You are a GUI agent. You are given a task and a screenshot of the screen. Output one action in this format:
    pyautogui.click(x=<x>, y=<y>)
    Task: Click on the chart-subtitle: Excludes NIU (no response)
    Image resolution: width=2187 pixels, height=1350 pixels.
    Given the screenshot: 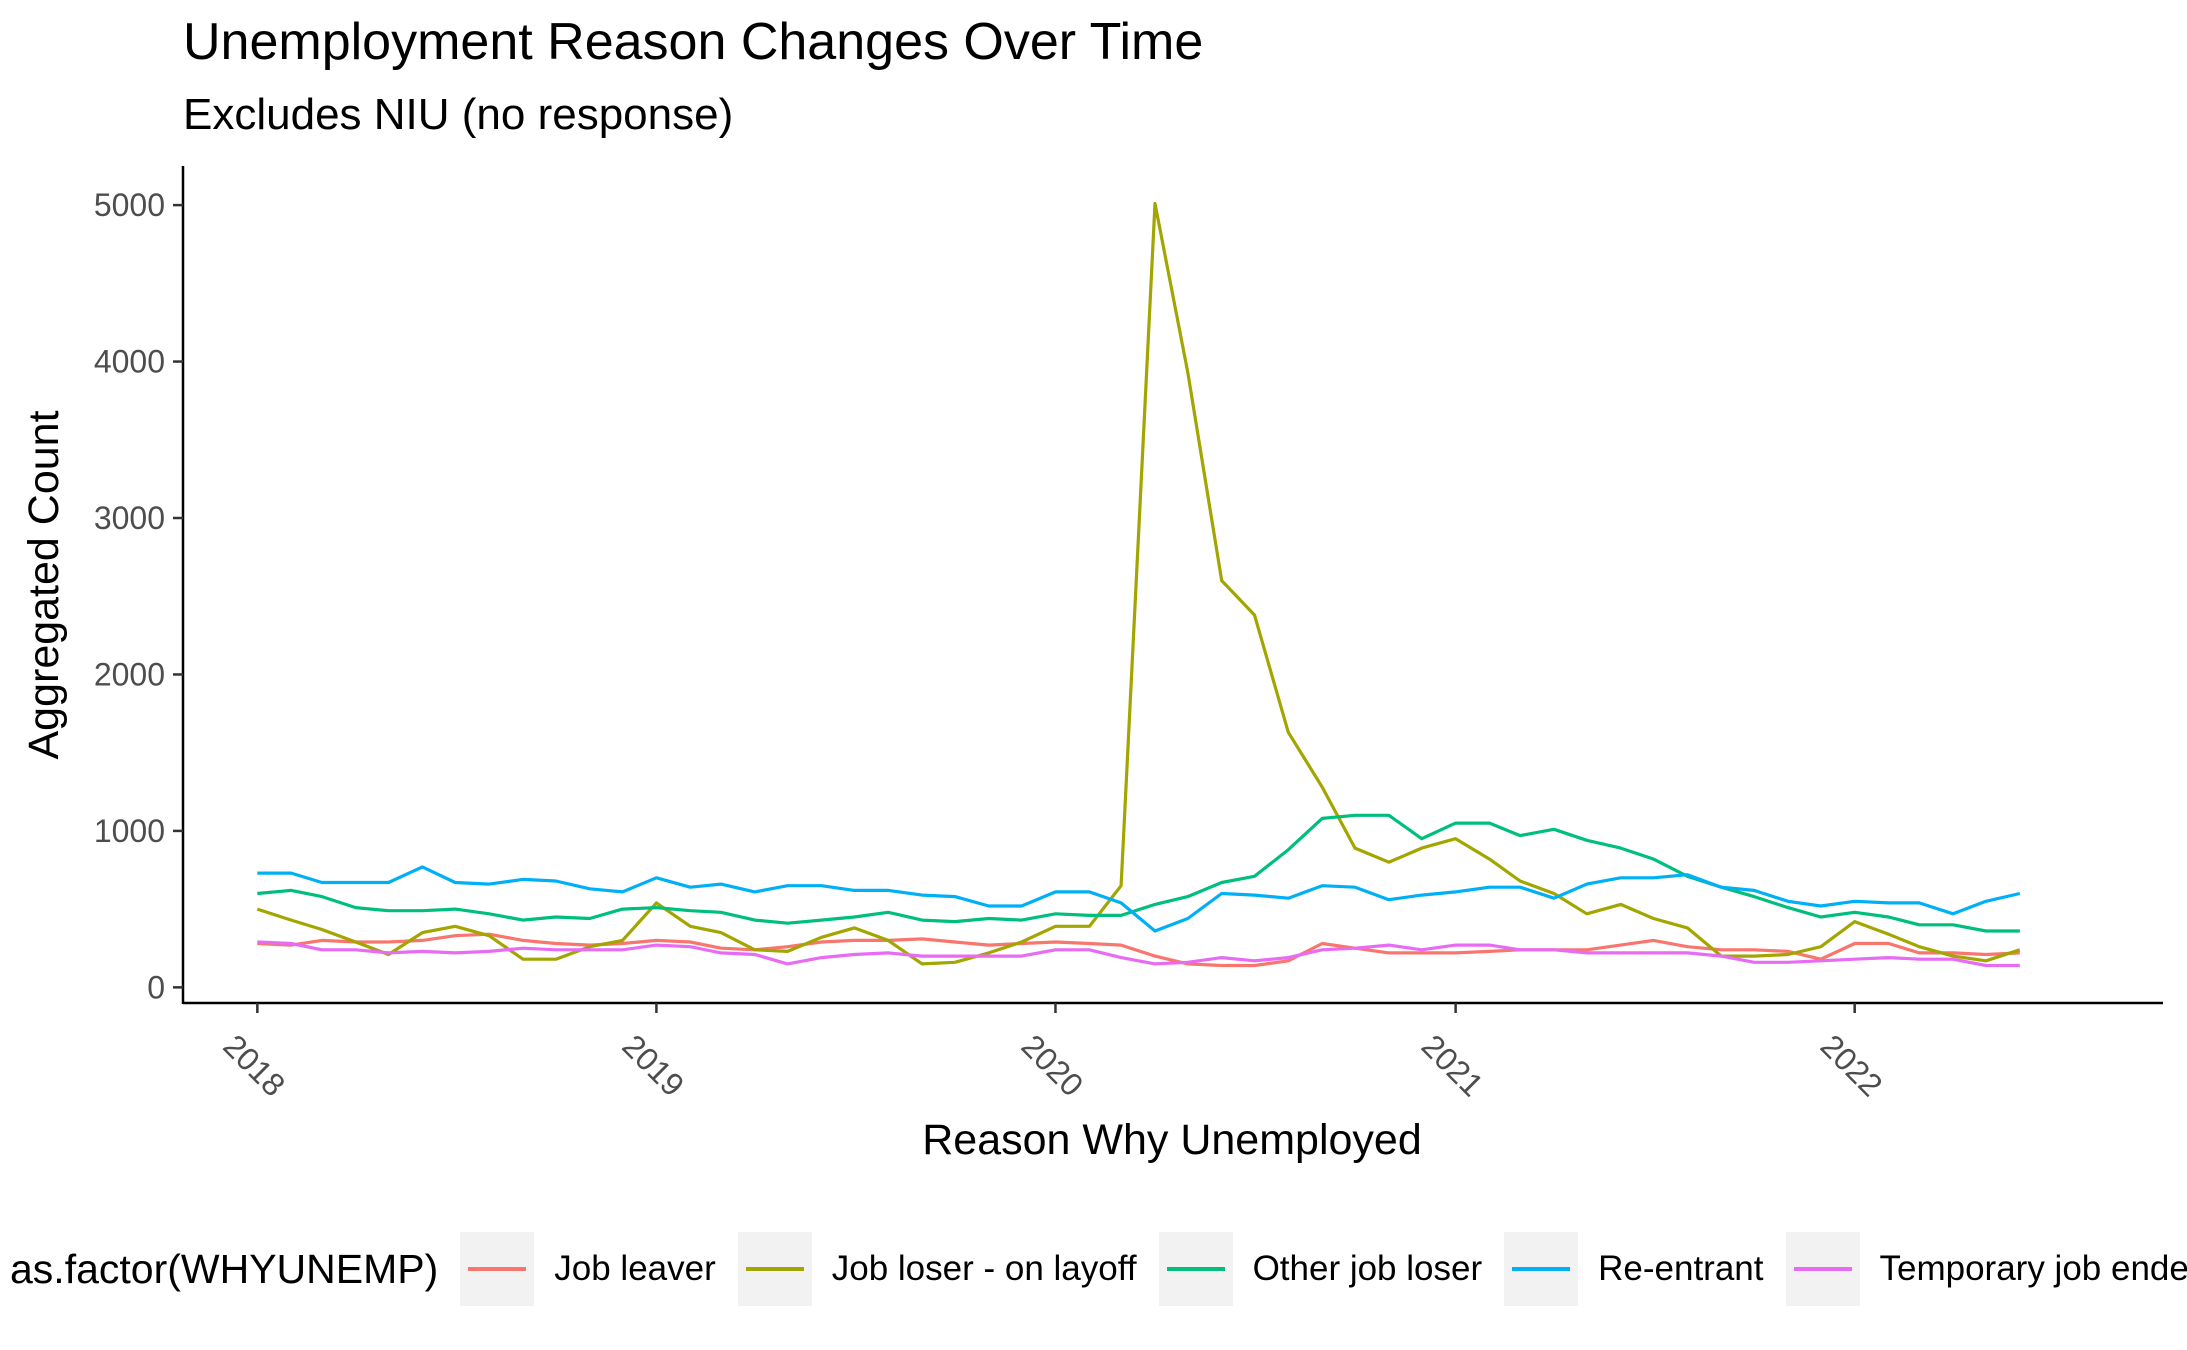 What is the action you would take?
    pyautogui.click(x=458, y=114)
    